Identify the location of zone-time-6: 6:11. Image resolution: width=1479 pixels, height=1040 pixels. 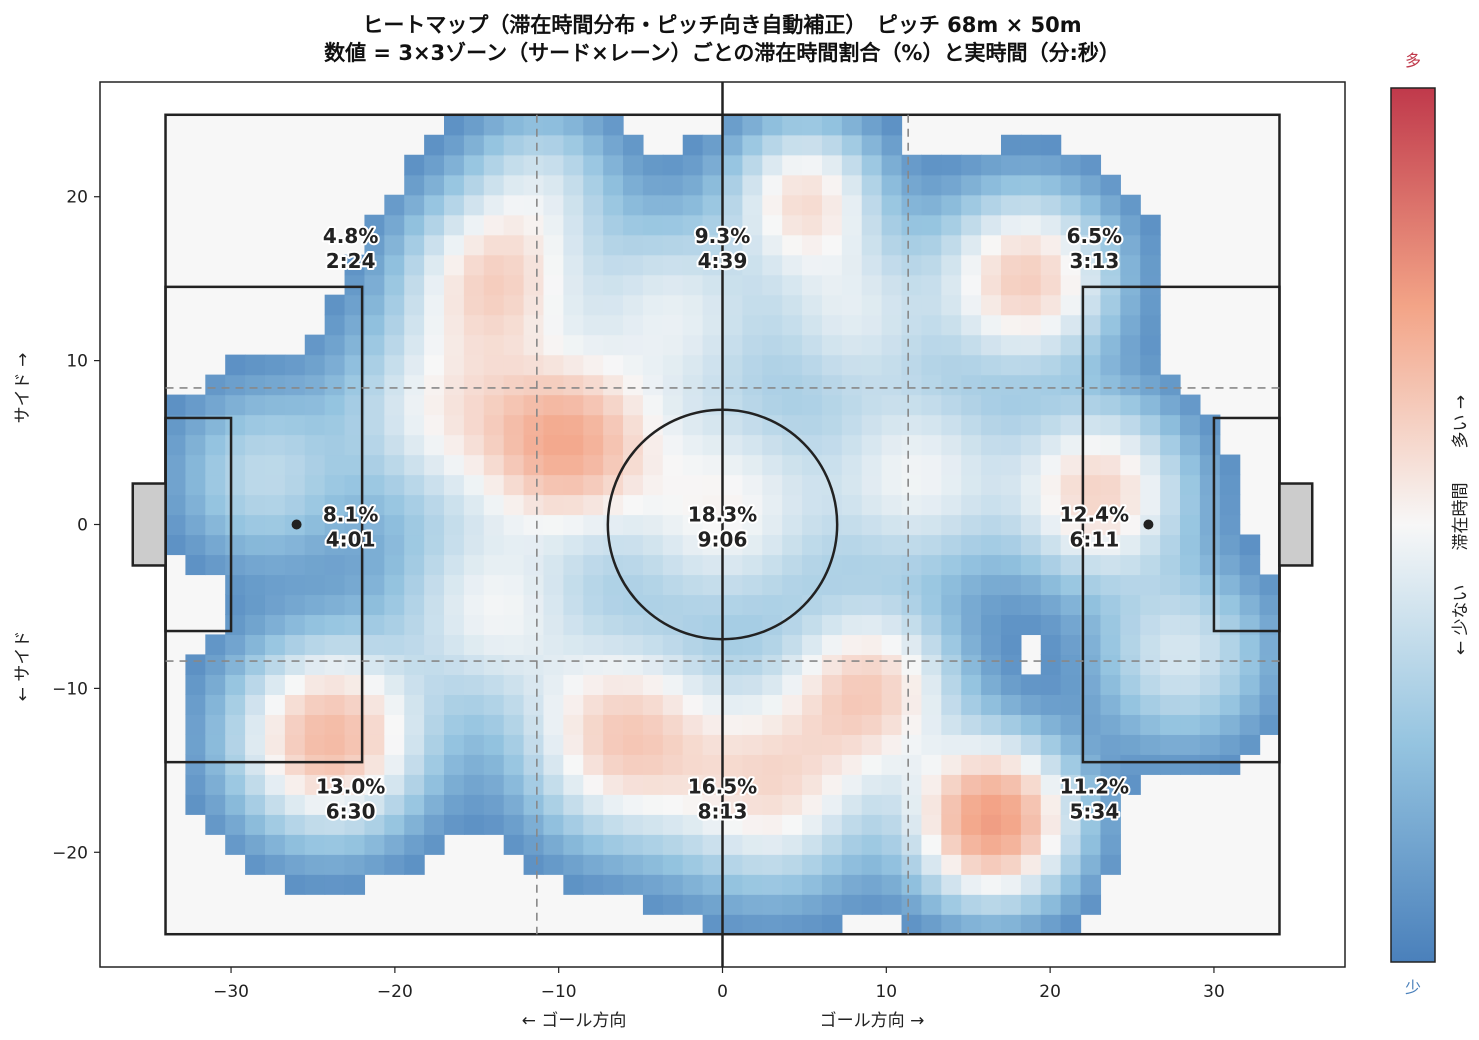
(1094, 540).